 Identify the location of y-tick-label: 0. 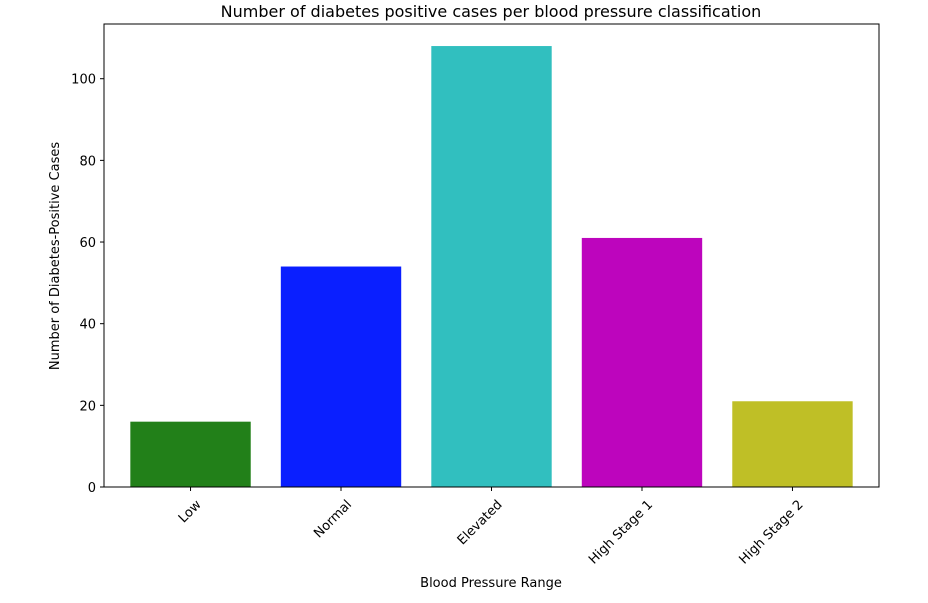
(92, 488).